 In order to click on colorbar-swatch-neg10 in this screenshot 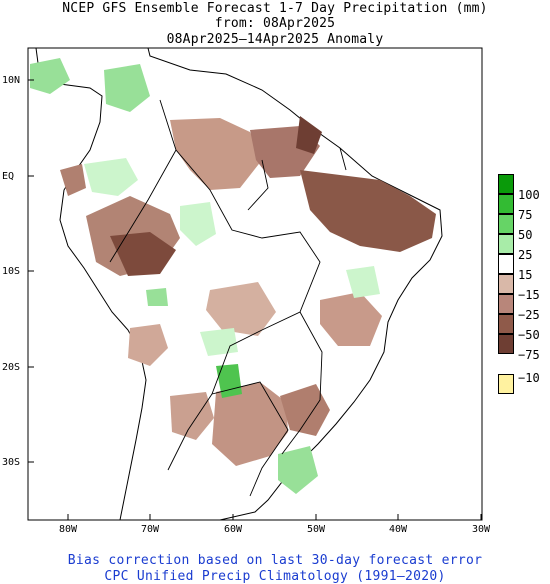, I will do `click(506, 384)`.